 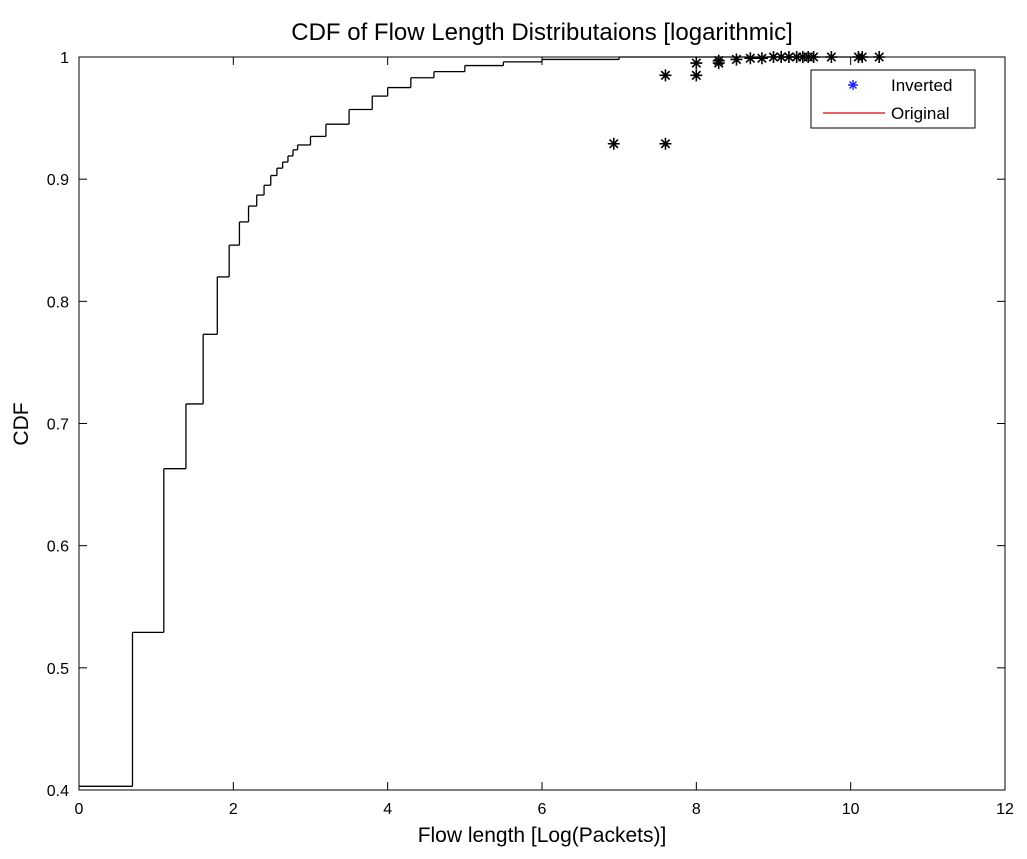 I want to click on y-tick-label: 0.6, so click(x=58, y=547).